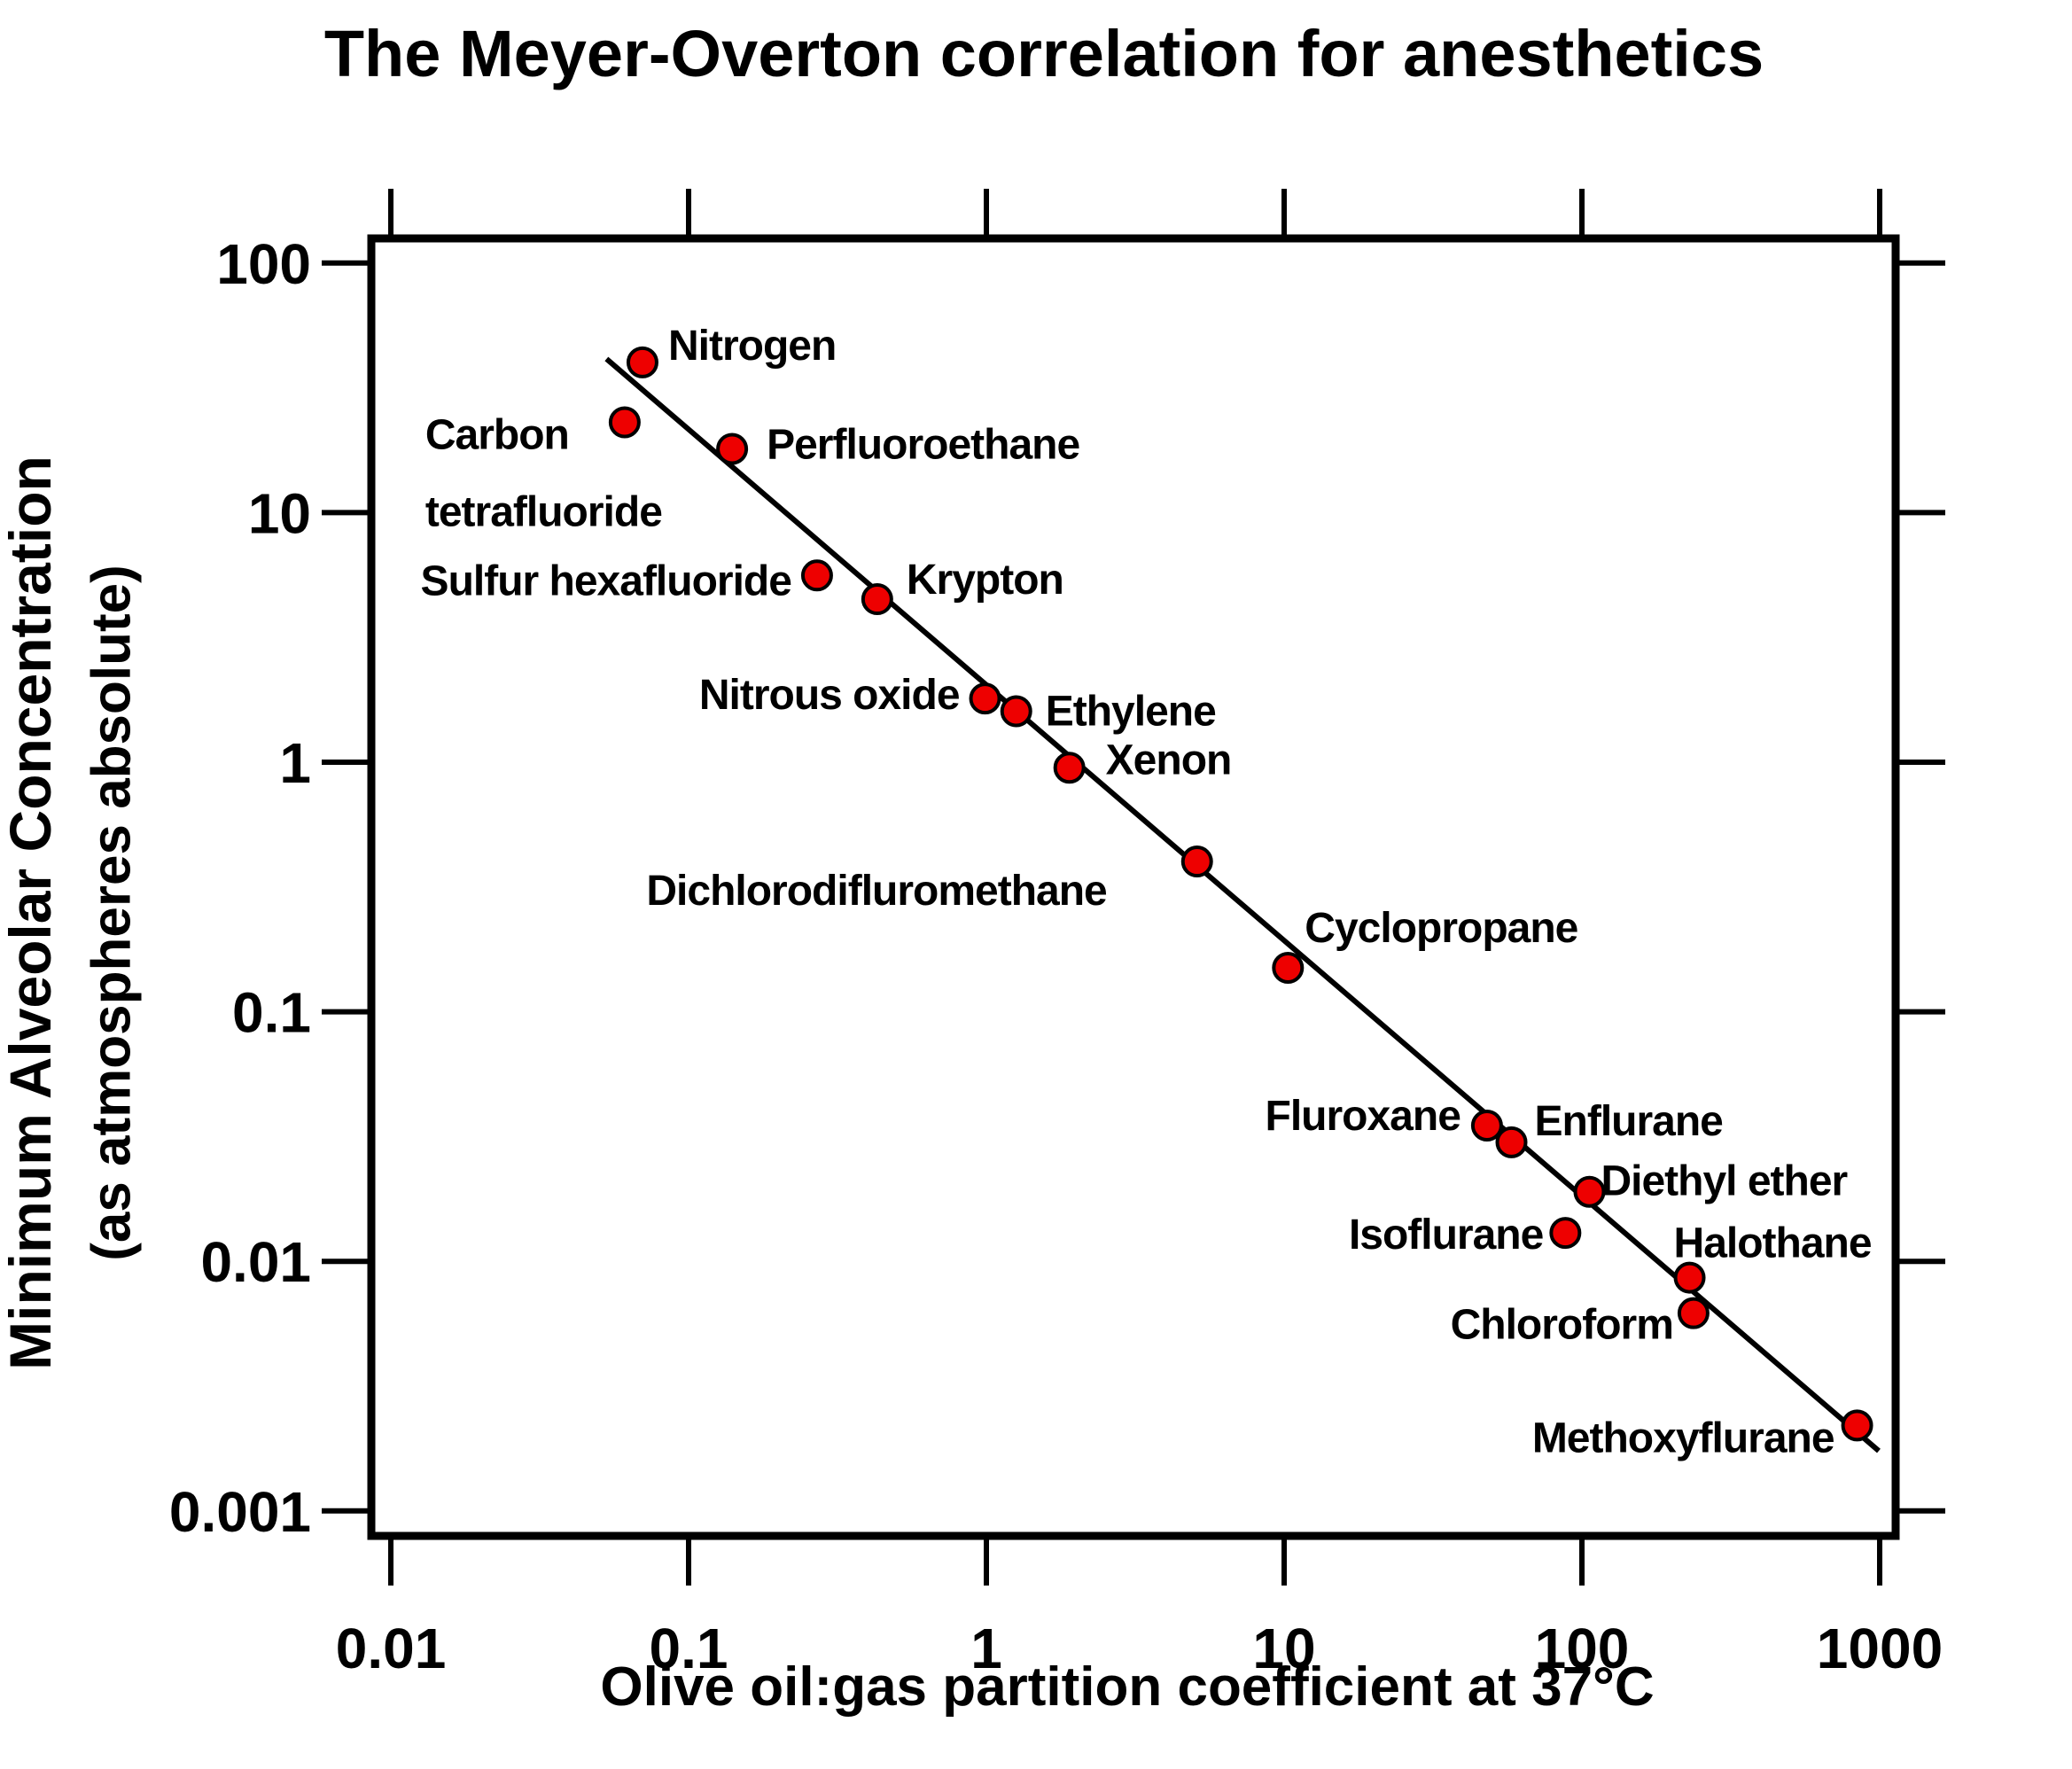 This screenshot has height=1769, width=2072. What do you see at coordinates (1363, 1116) in the screenshot?
I see `data-point-label: Fluroxane` at bounding box center [1363, 1116].